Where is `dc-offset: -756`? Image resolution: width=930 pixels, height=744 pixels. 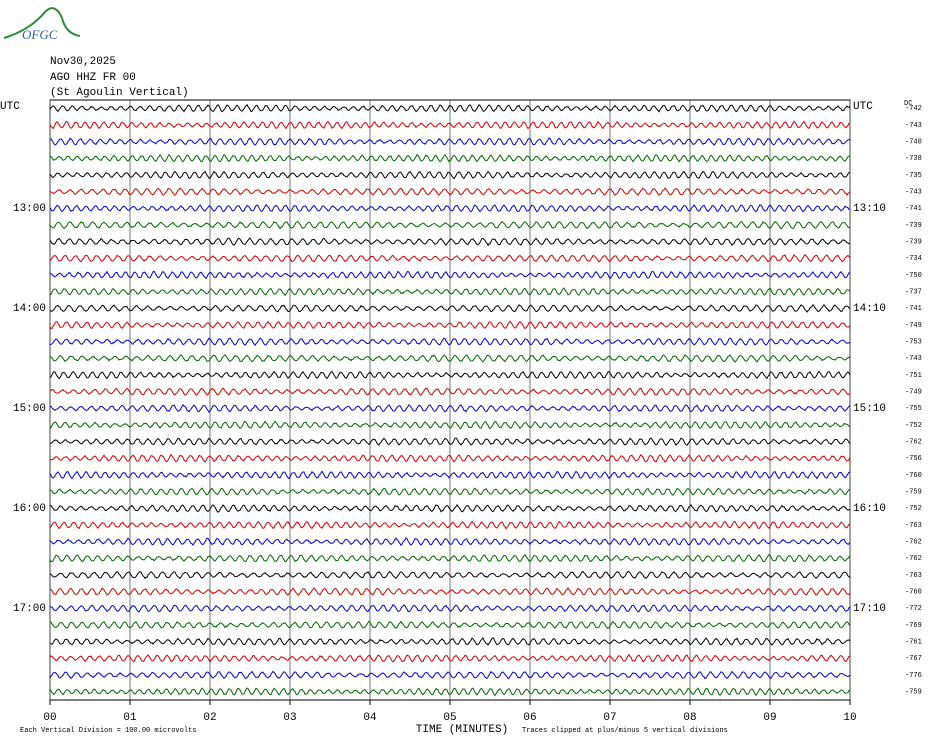 dc-offset: -756 is located at coordinates (913, 459).